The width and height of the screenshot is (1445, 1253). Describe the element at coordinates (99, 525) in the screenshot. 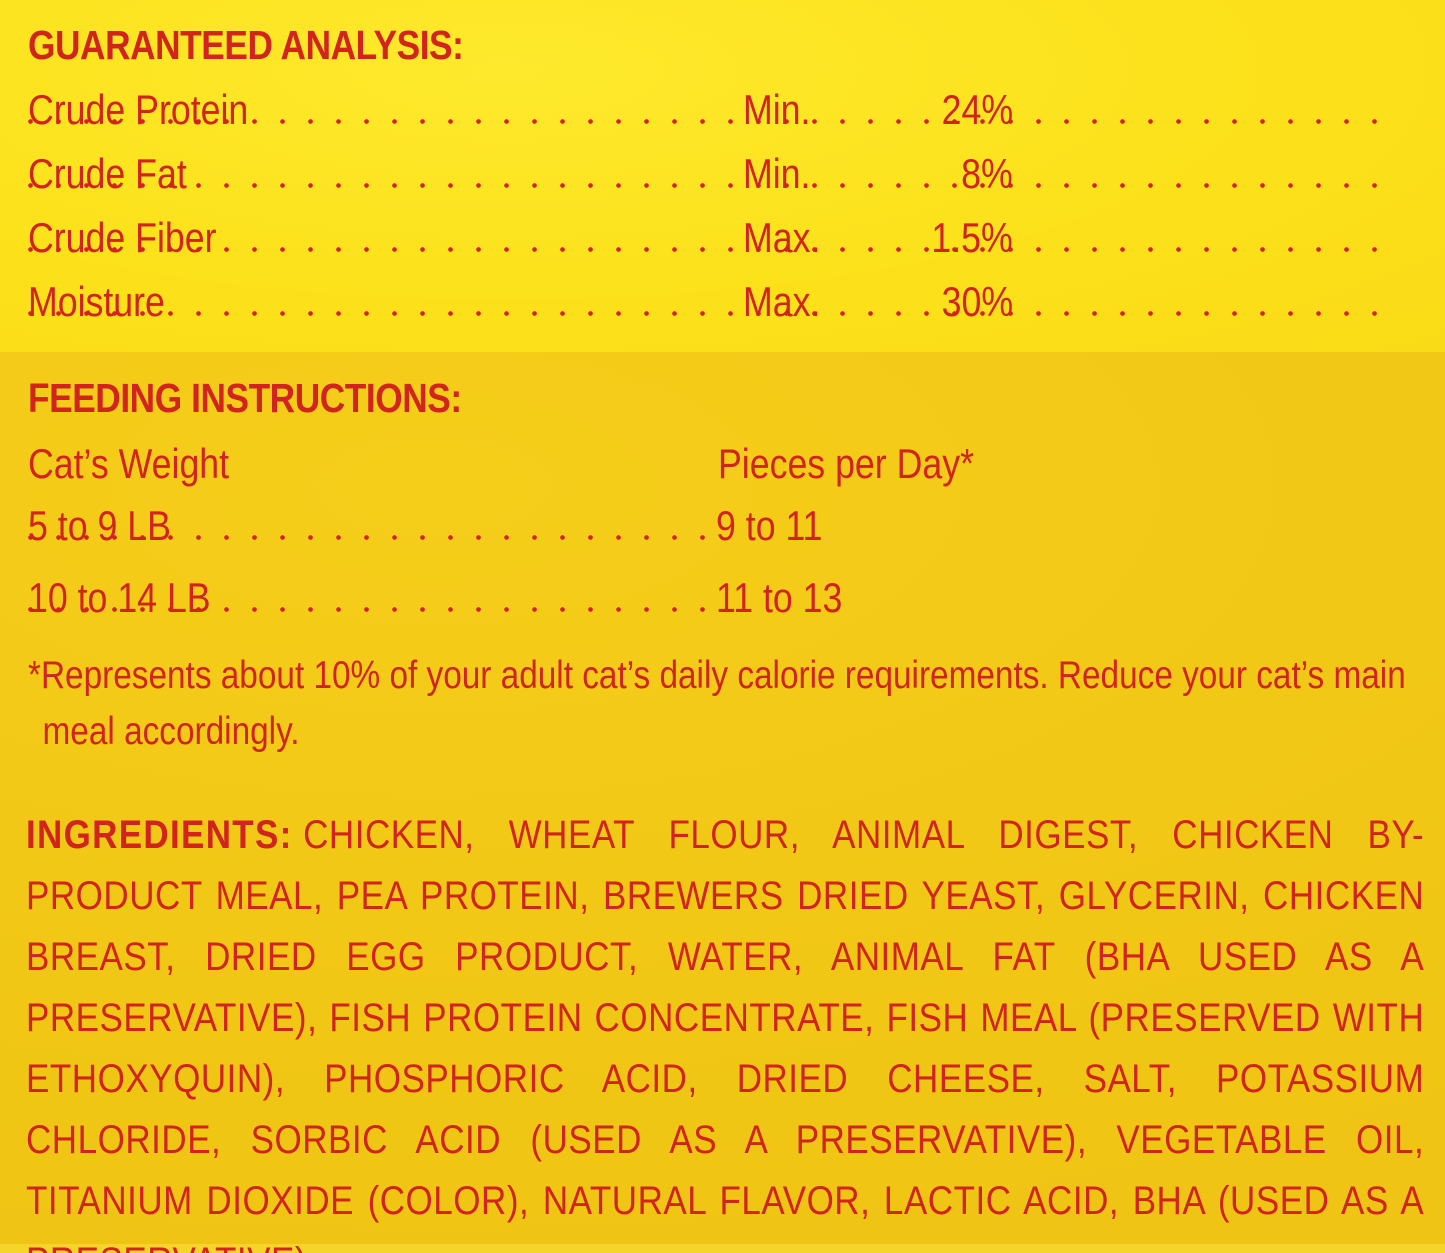

I see `cat-weight-value: 5 to 9 LB` at that location.